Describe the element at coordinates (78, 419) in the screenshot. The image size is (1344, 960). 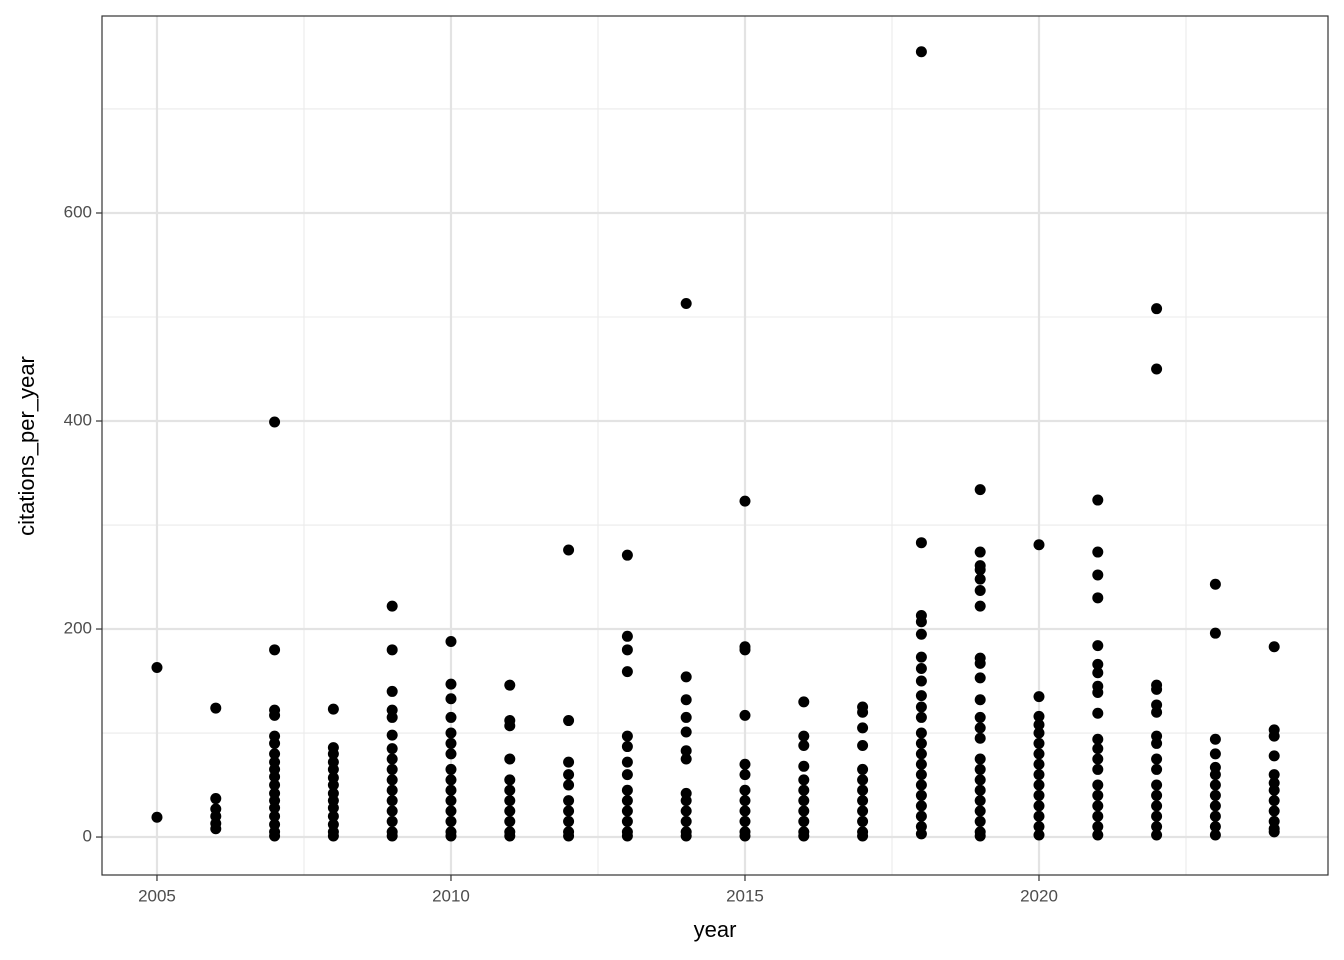
I see `y-tick-label: 400` at that location.